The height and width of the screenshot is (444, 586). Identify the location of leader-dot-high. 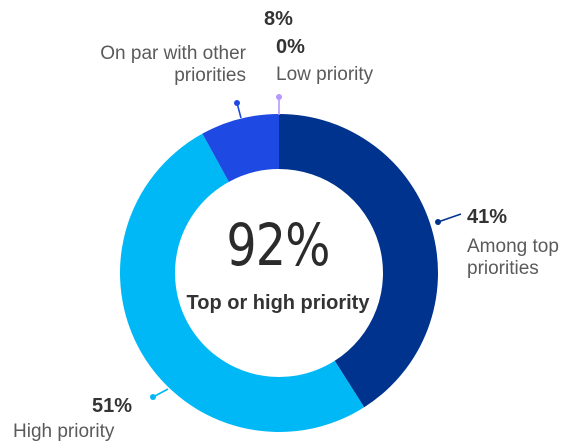
(153, 397).